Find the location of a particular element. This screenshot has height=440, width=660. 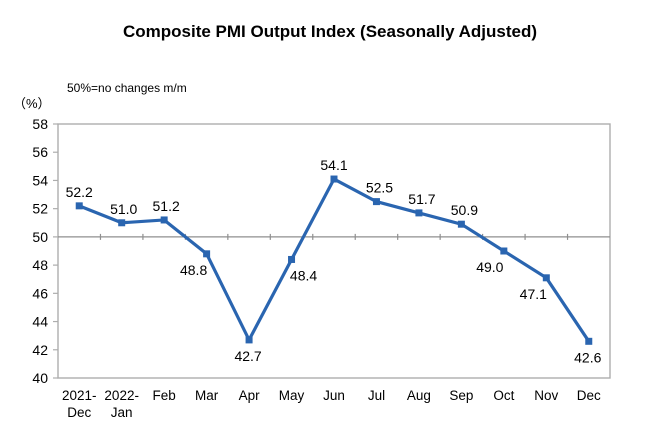

y-axis-tick-label: 48 is located at coordinates (40, 265).